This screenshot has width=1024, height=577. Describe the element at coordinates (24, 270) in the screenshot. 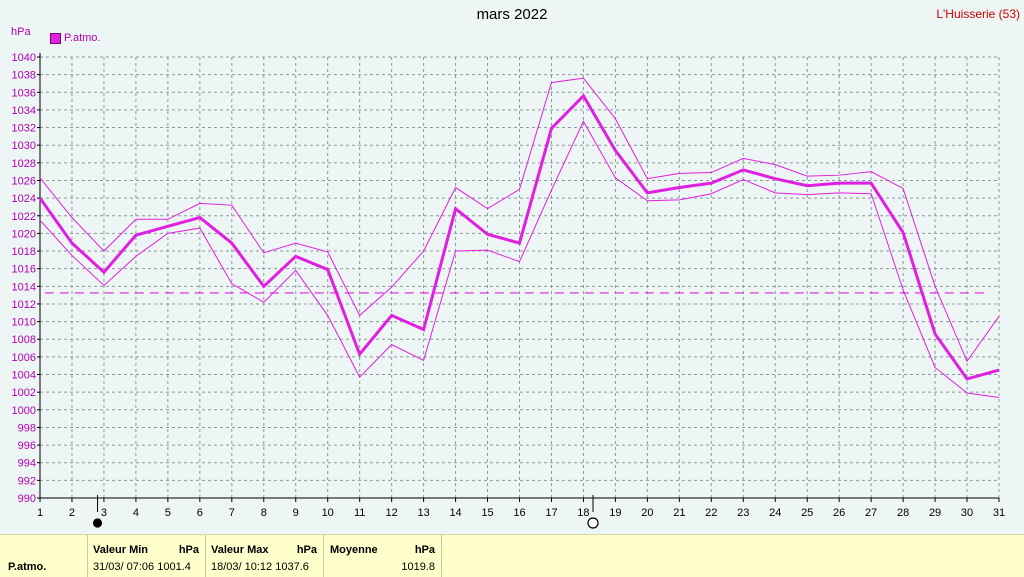

I see `y-tick-label: 1016` at that location.